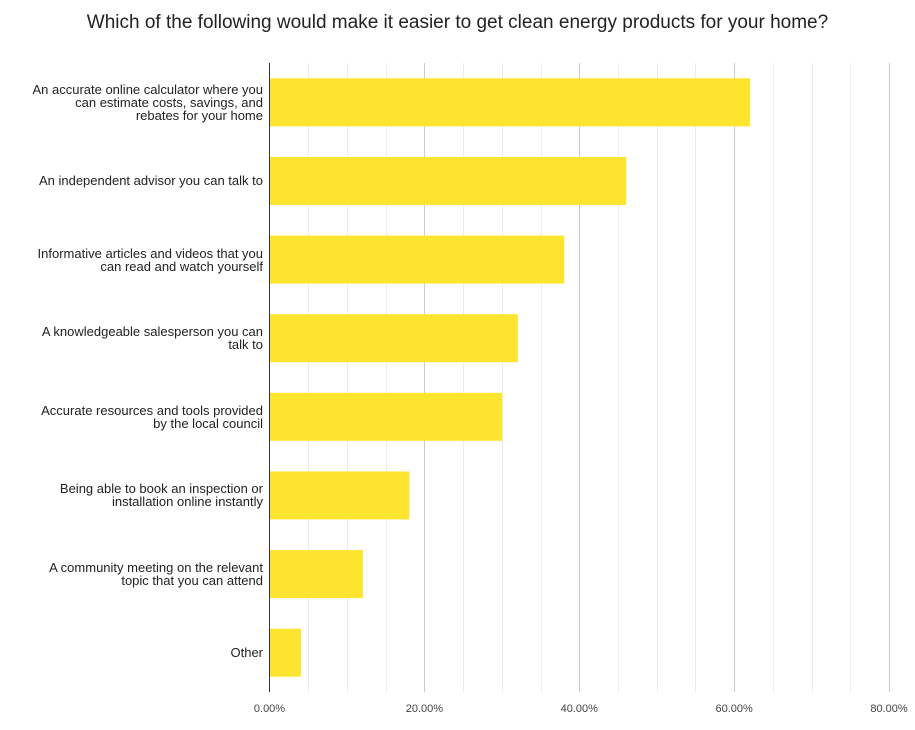 This screenshot has height=730, width=915. I want to click on category-label-line: An accurate online calculator where you, so click(147, 89).